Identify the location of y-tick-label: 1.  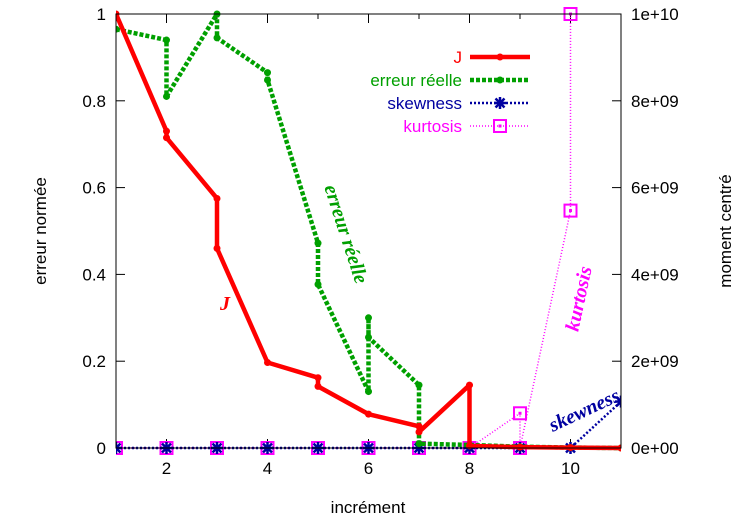
(101, 14).